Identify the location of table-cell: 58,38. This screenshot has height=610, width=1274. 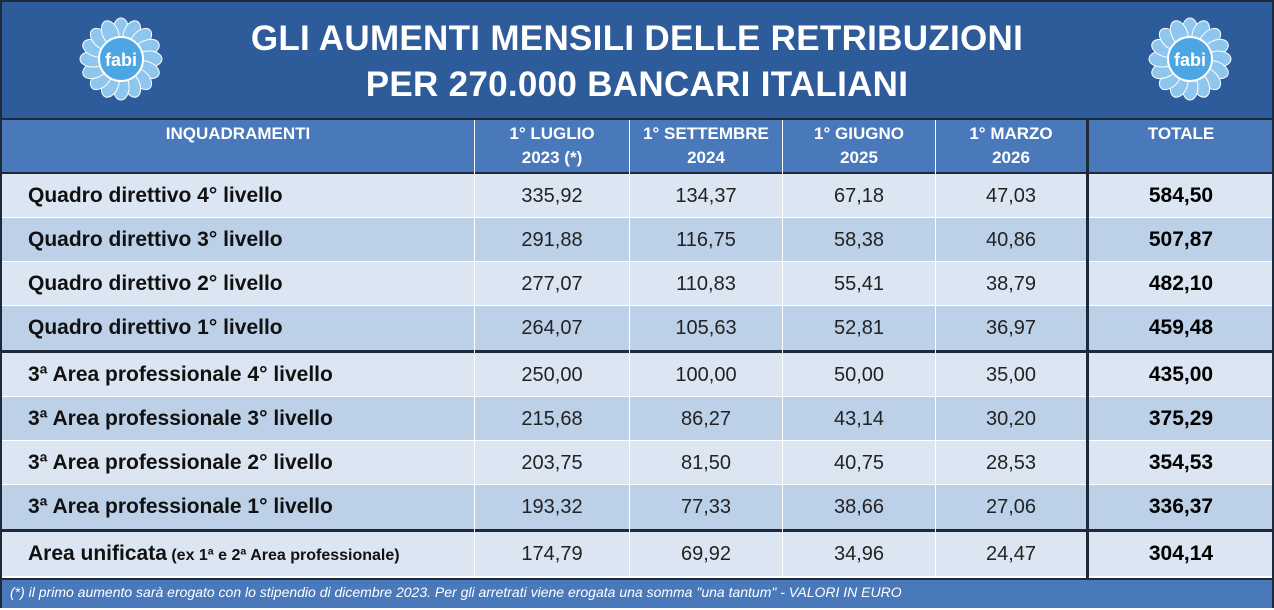
(859, 240).